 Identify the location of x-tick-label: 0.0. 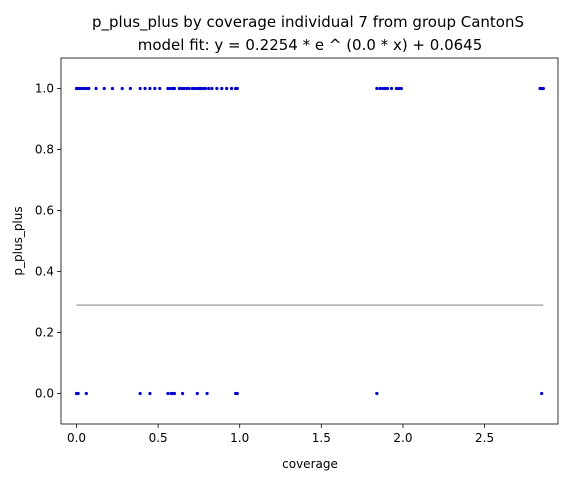
(76, 438).